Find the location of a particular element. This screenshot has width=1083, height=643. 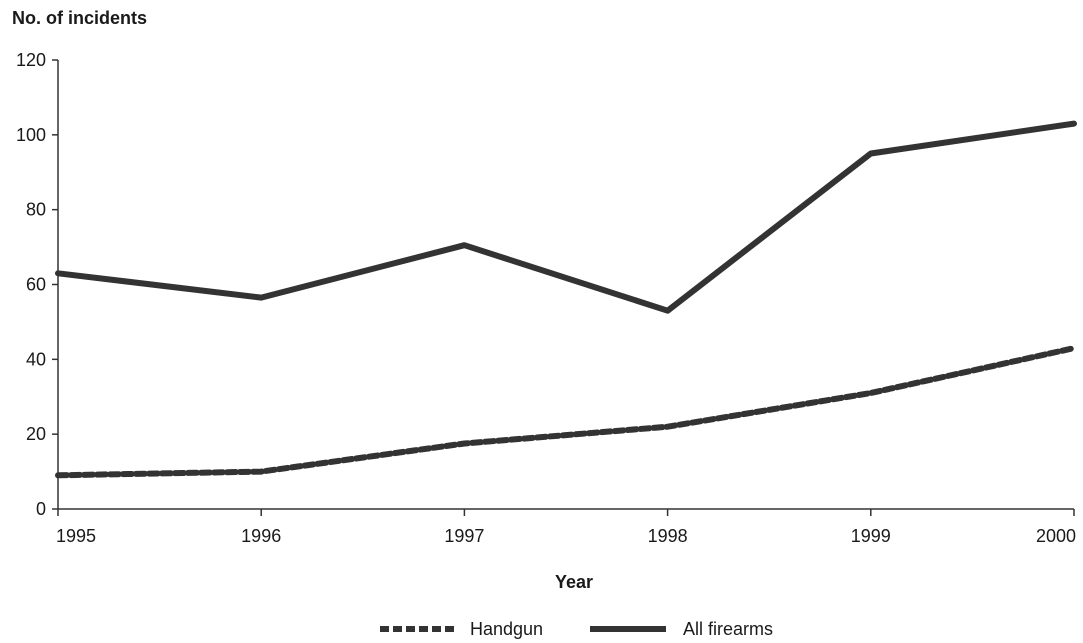

x-tick-label: 1998 is located at coordinates (668, 536).